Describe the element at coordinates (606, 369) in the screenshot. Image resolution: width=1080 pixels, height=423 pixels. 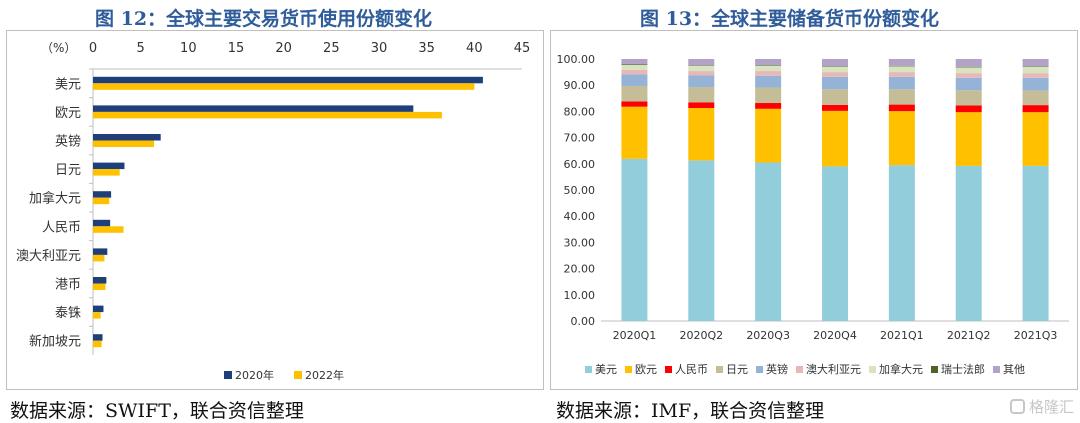
I see `legend-label: 美元` at that location.